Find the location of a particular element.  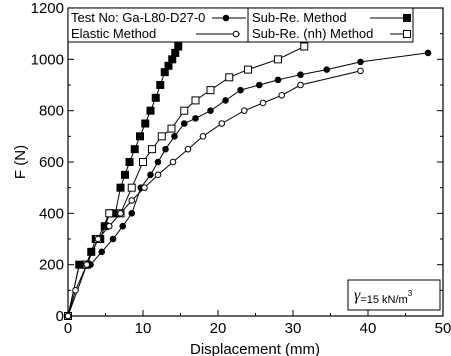

y-tick-label: 600 is located at coordinates (51, 162).